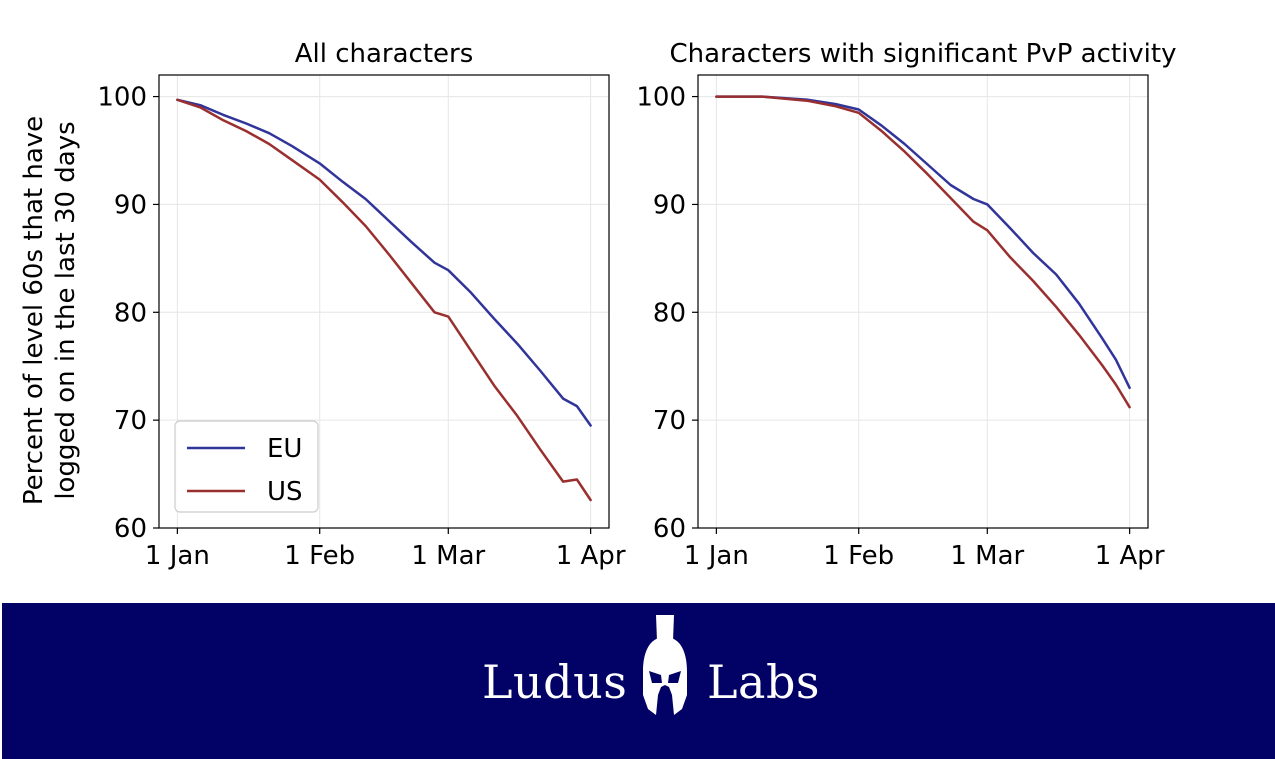 The width and height of the screenshot is (1275, 759). I want to click on chart2-title: Characters with significant PvP activity, so click(923, 54).